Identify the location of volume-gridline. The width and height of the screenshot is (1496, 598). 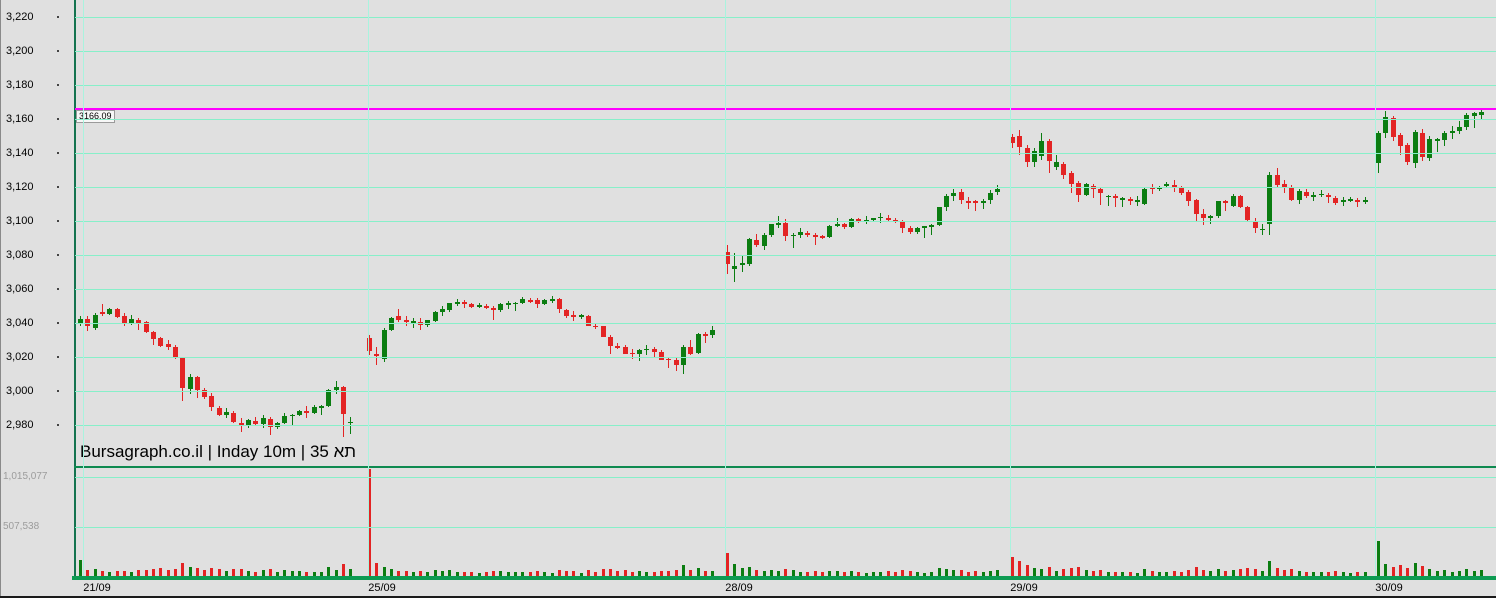
(785, 477).